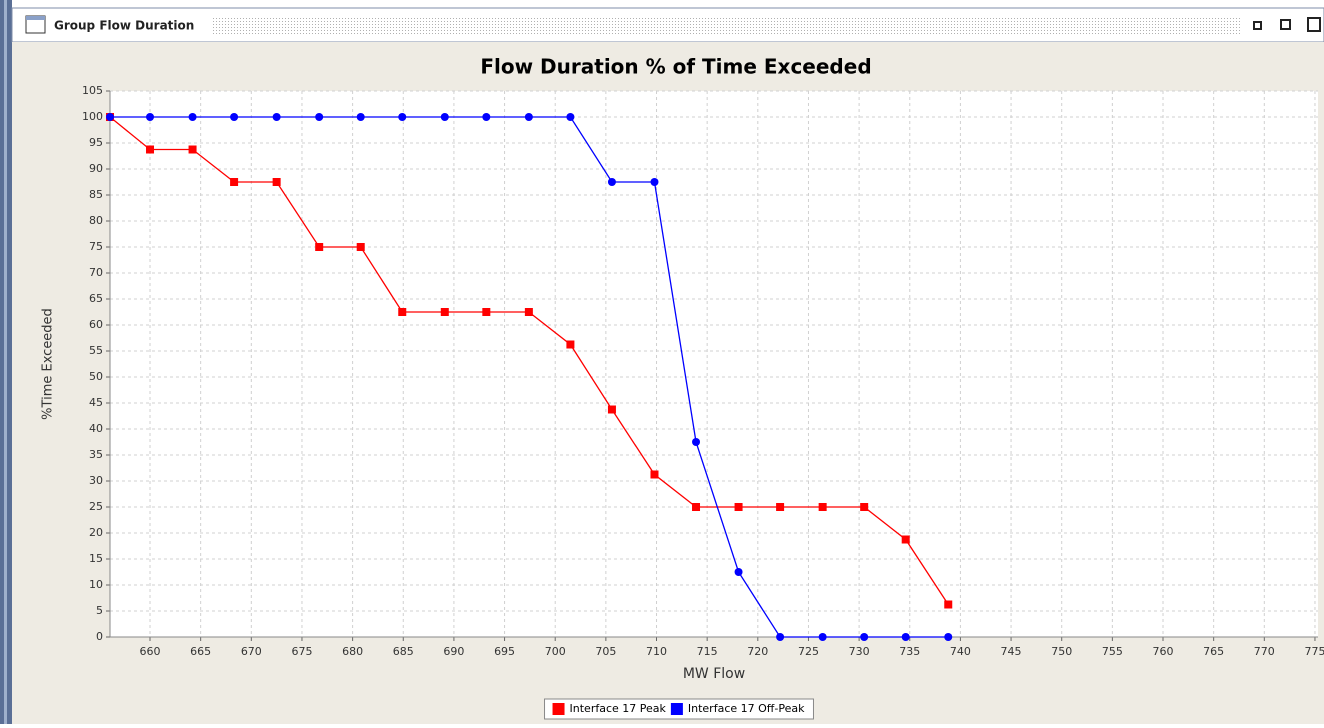 Image resolution: width=1324 pixels, height=728 pixels. Describe the element at coordinates (96, 376) in the screenshot. I see `y-tick-label: 50` at that location.